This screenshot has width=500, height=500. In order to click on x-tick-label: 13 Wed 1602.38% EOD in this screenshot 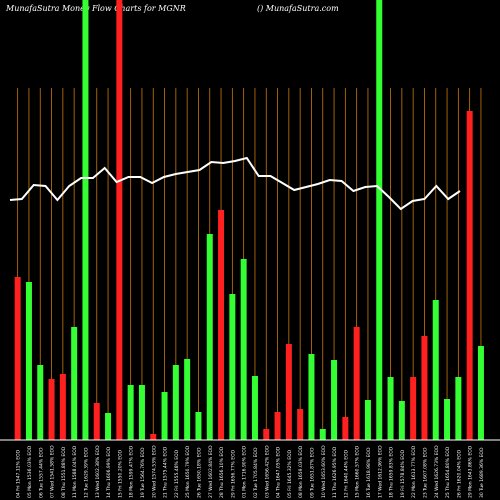, I will do `click(98, 471)`.